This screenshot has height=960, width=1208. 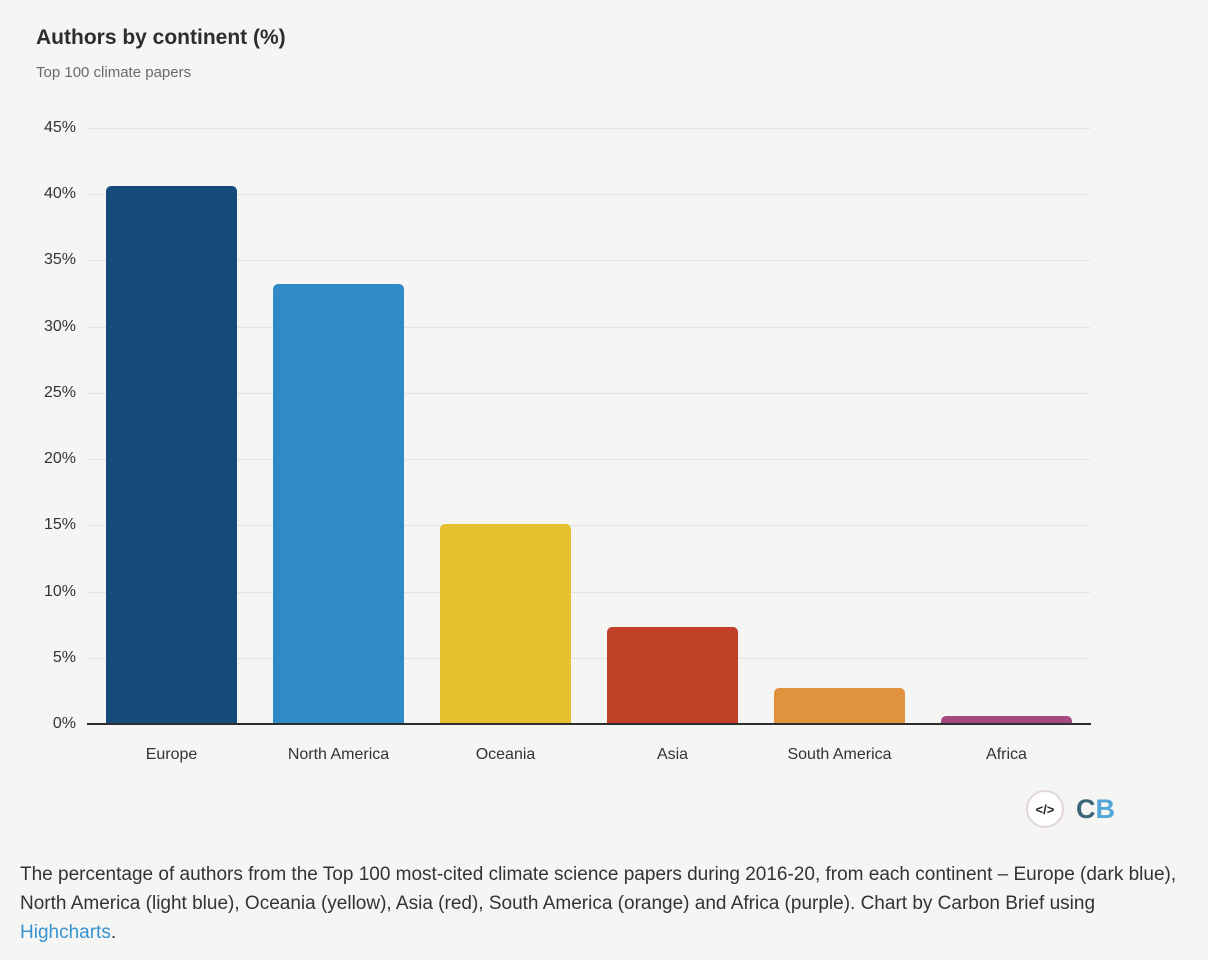 What do you see at coordinates (59, 525) in the screenshot?
I see `y-tick-label-15: 15%` at bounding box center [59, 525].